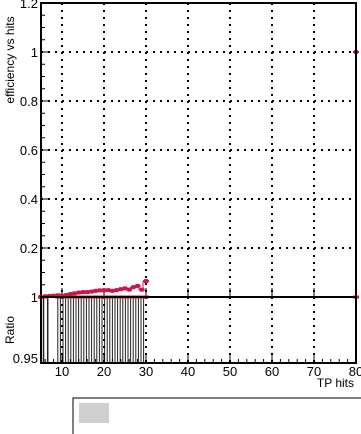 Image resolution: width=361 pixels, height=434 pixels. I want to click on efficiency-y-tick-label: 1.2, so click(29, 5).